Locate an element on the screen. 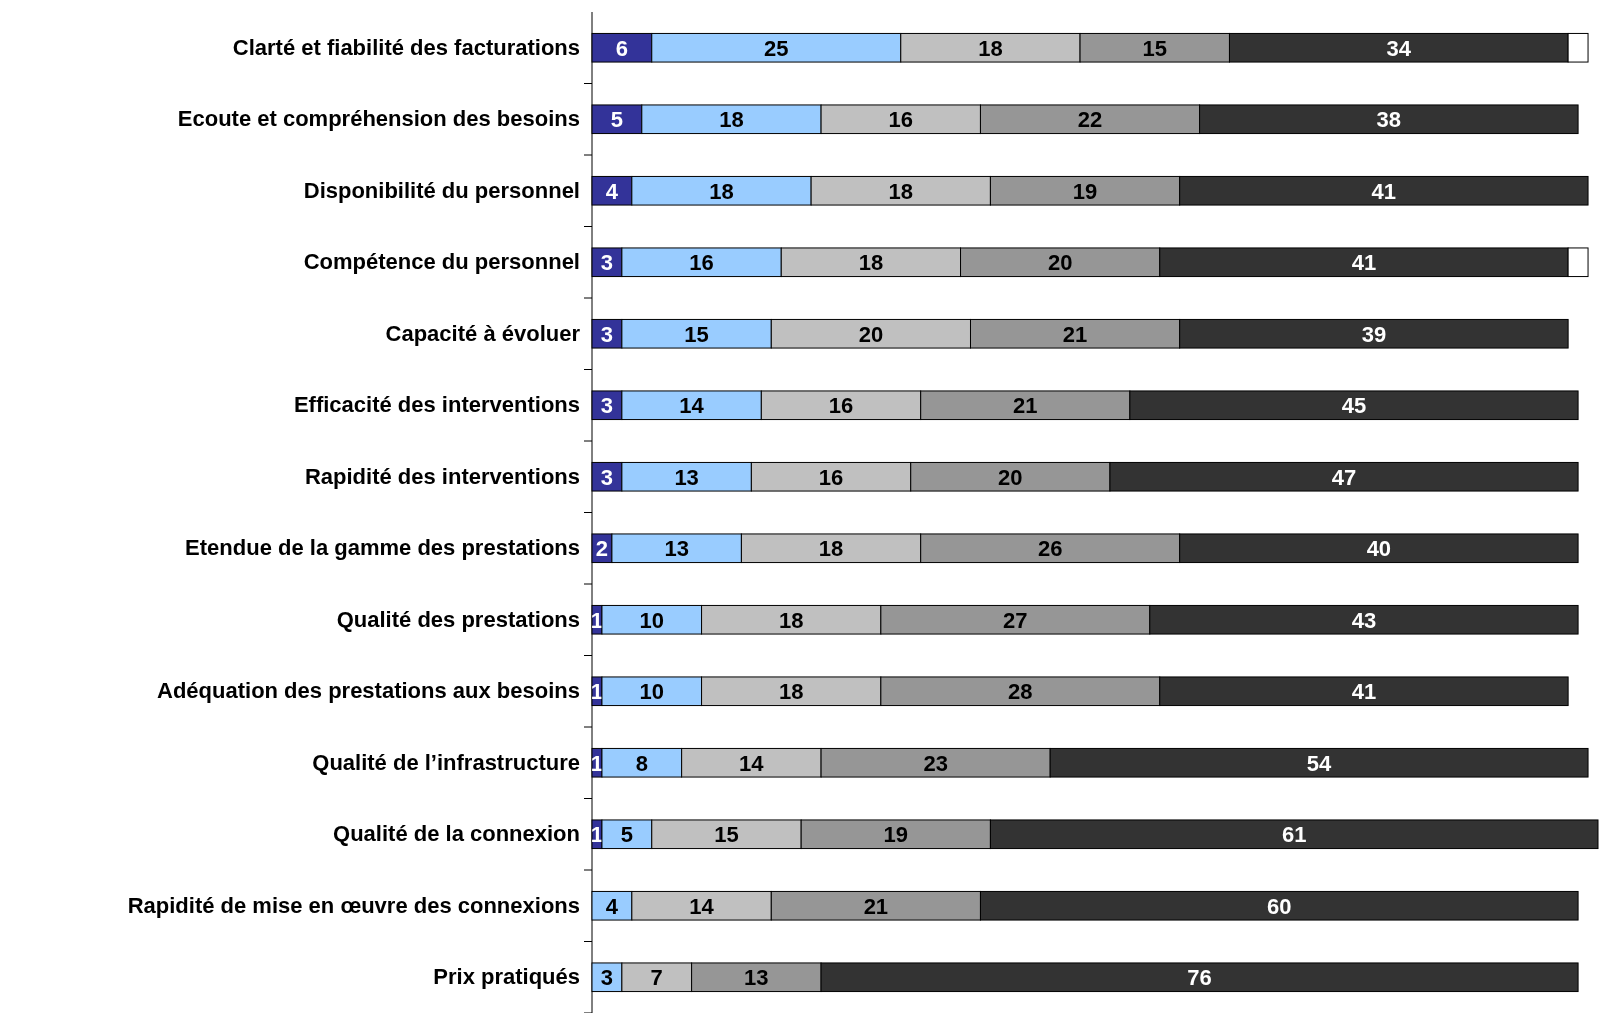 This screenshot has height=1013, width=1600. y-tick-label: Prix pratiqués is located at coordinates (506, 977).